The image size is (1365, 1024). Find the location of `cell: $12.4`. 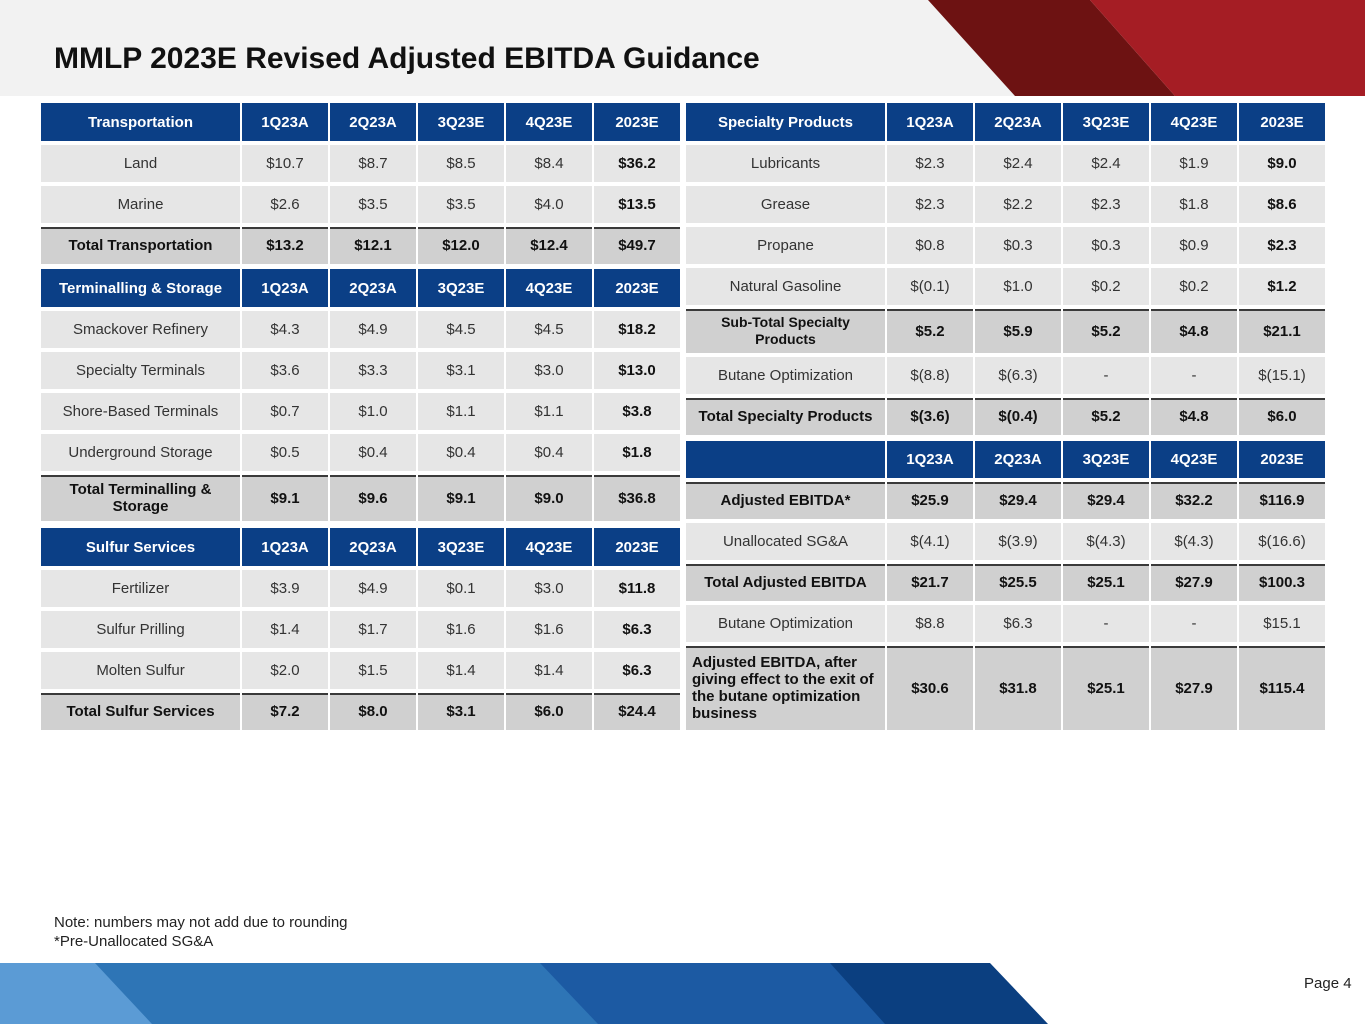

cell: $12.4 is located at coordinates (549, 245).